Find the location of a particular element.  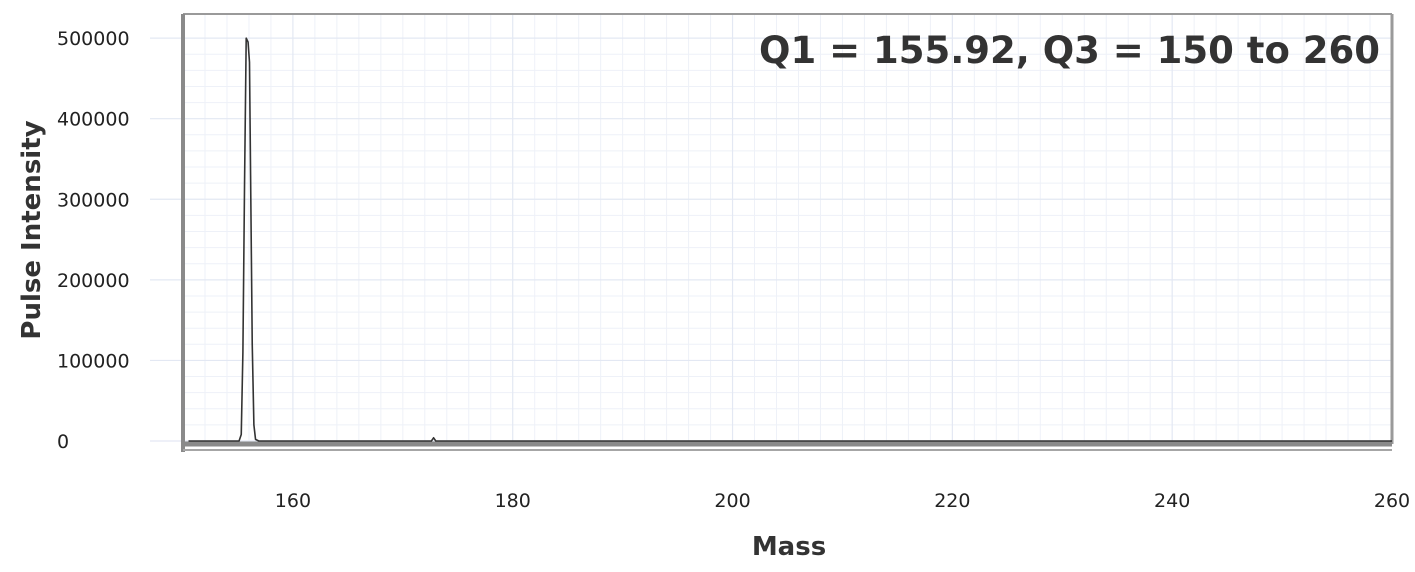

y-tick-label: 200000 is located at coordinates (93, 281).